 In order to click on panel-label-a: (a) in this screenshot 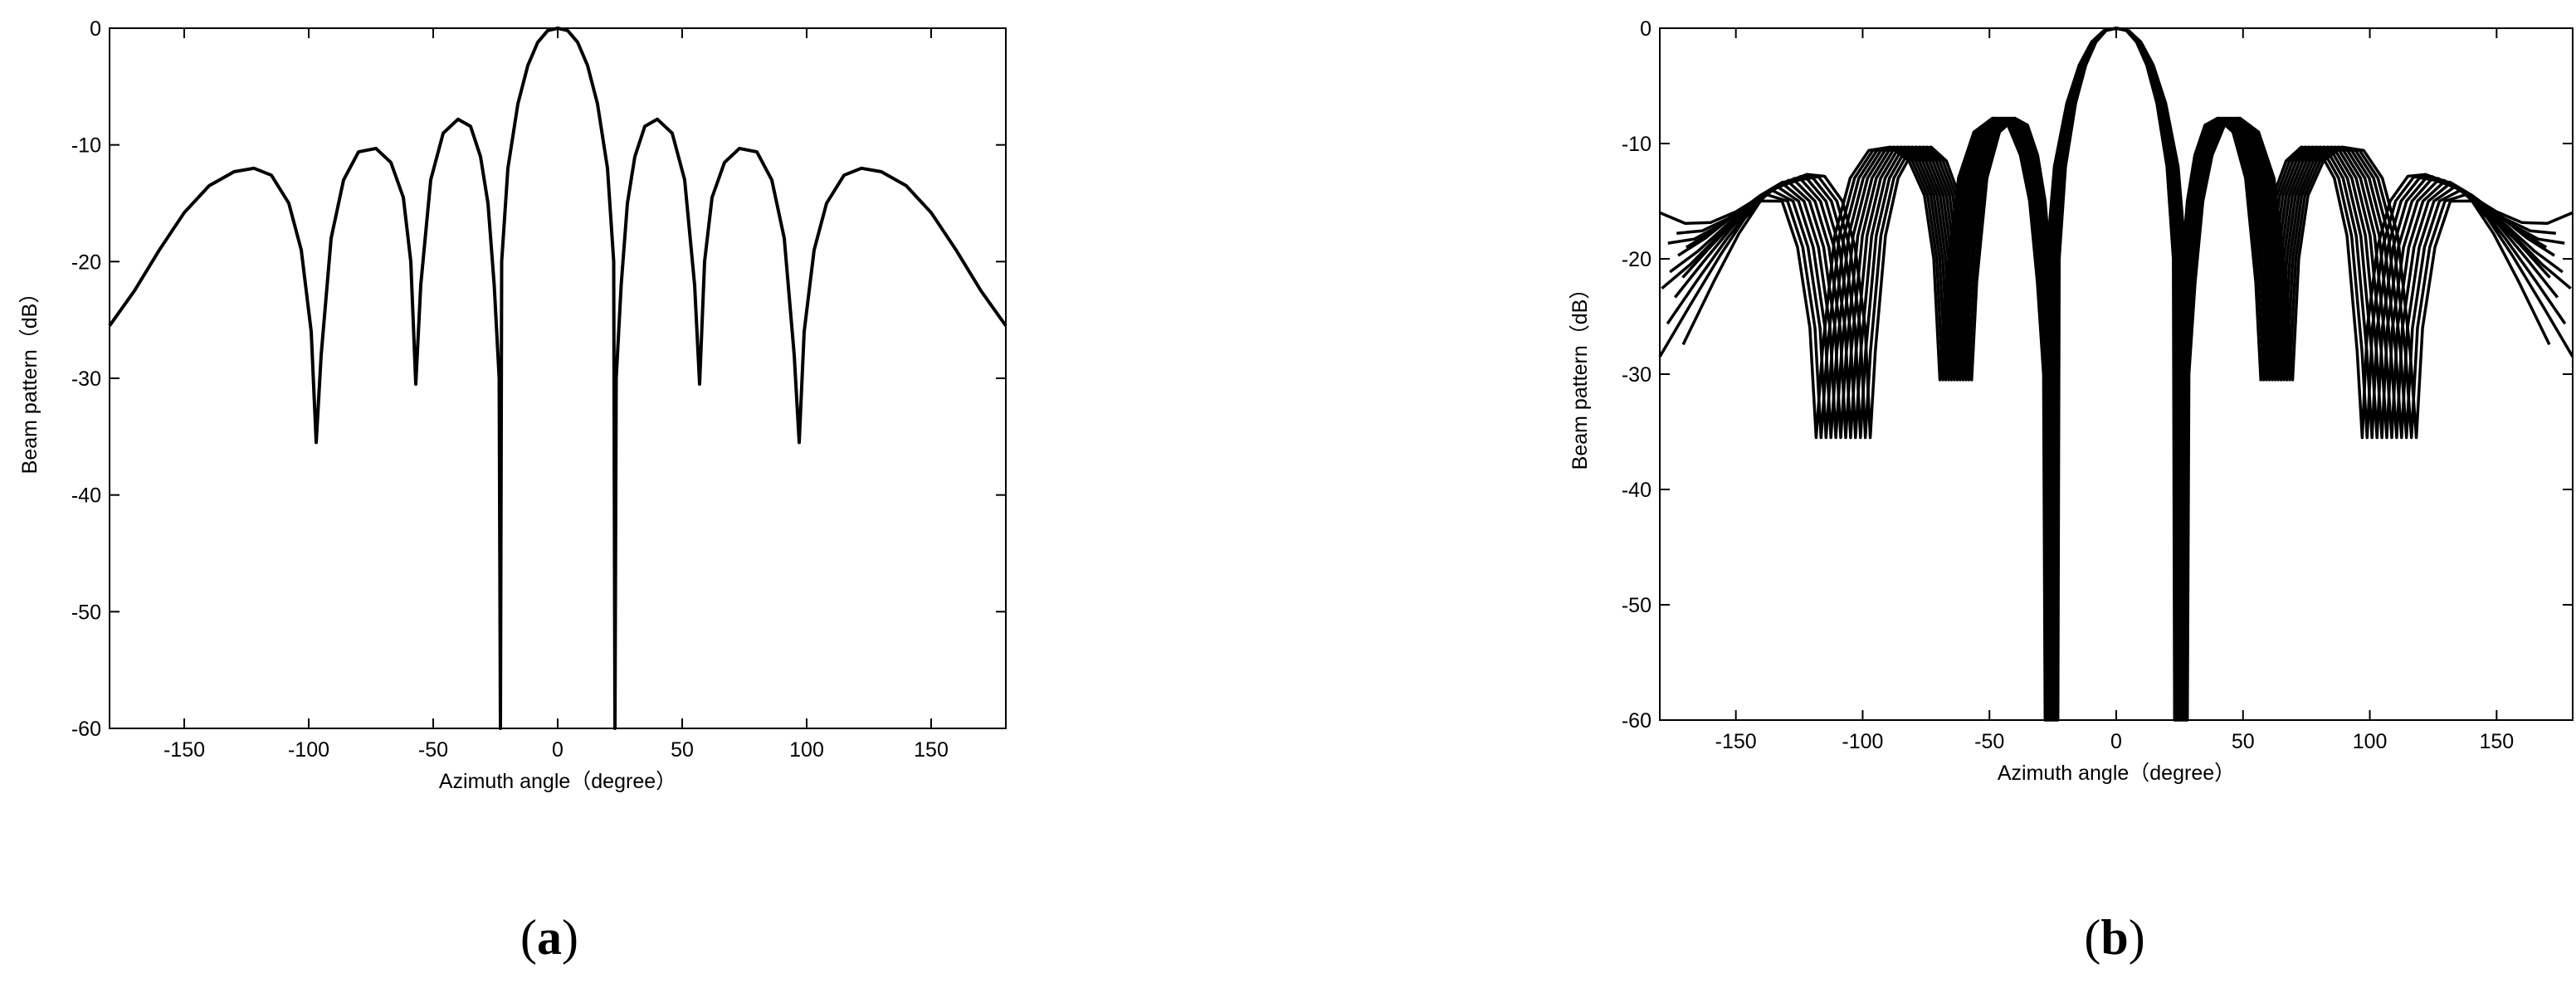, I will do `click(549, 938)`.